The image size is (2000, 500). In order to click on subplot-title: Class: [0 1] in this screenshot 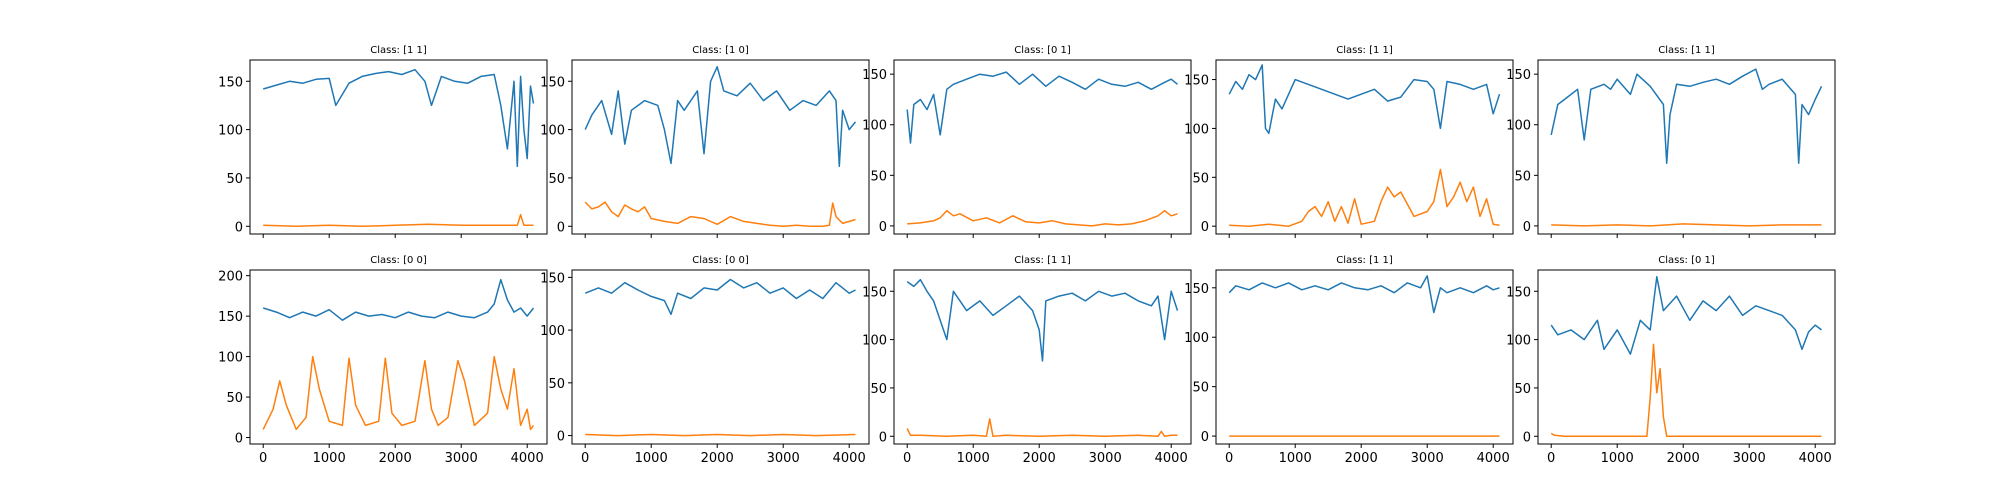, I will do `click(1042, 50)`.